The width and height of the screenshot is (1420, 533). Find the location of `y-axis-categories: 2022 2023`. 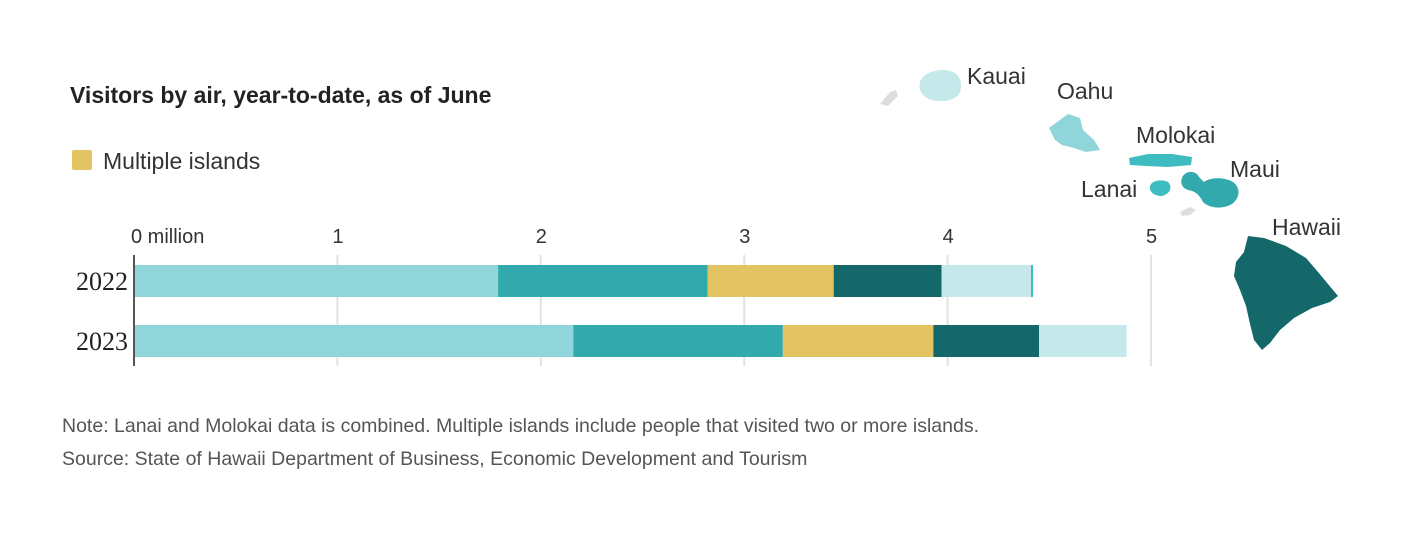

y-axis-categories: 2022 2023 is located at coordinates (102, 311).